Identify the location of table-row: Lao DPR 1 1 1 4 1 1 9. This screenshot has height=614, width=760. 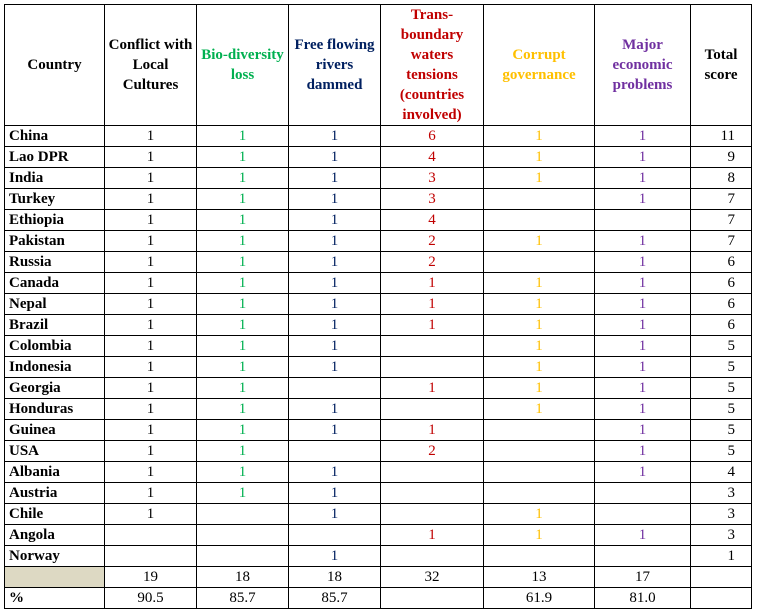
(378, 157).